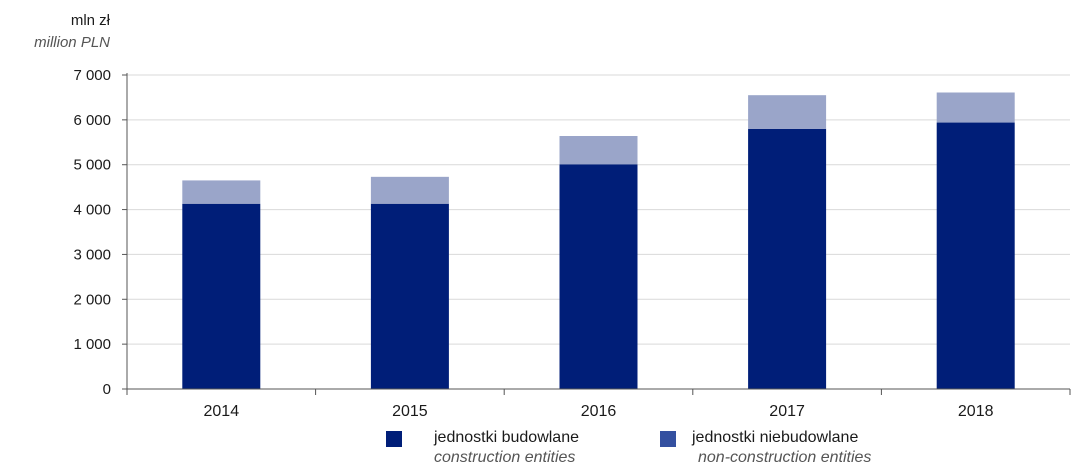 This screenshot has height=475, width=1088. What do you see at coordinates (598, 276) in the screenshot?
I see `bar-construction-2016` at bounding box center [598, 276].